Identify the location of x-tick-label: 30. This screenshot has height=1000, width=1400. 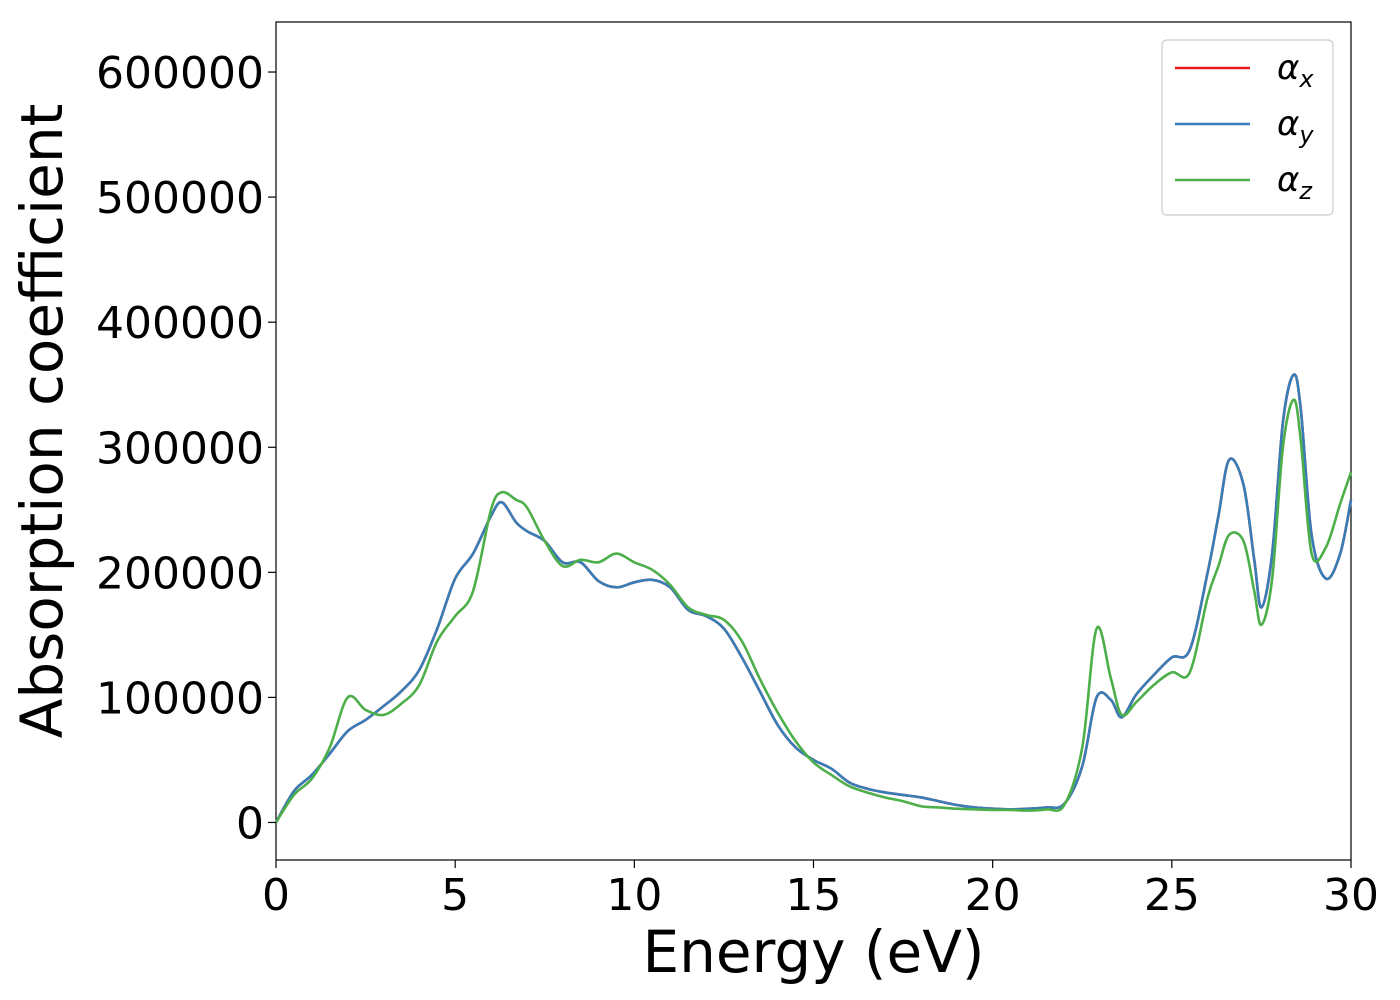
(1351, 895).